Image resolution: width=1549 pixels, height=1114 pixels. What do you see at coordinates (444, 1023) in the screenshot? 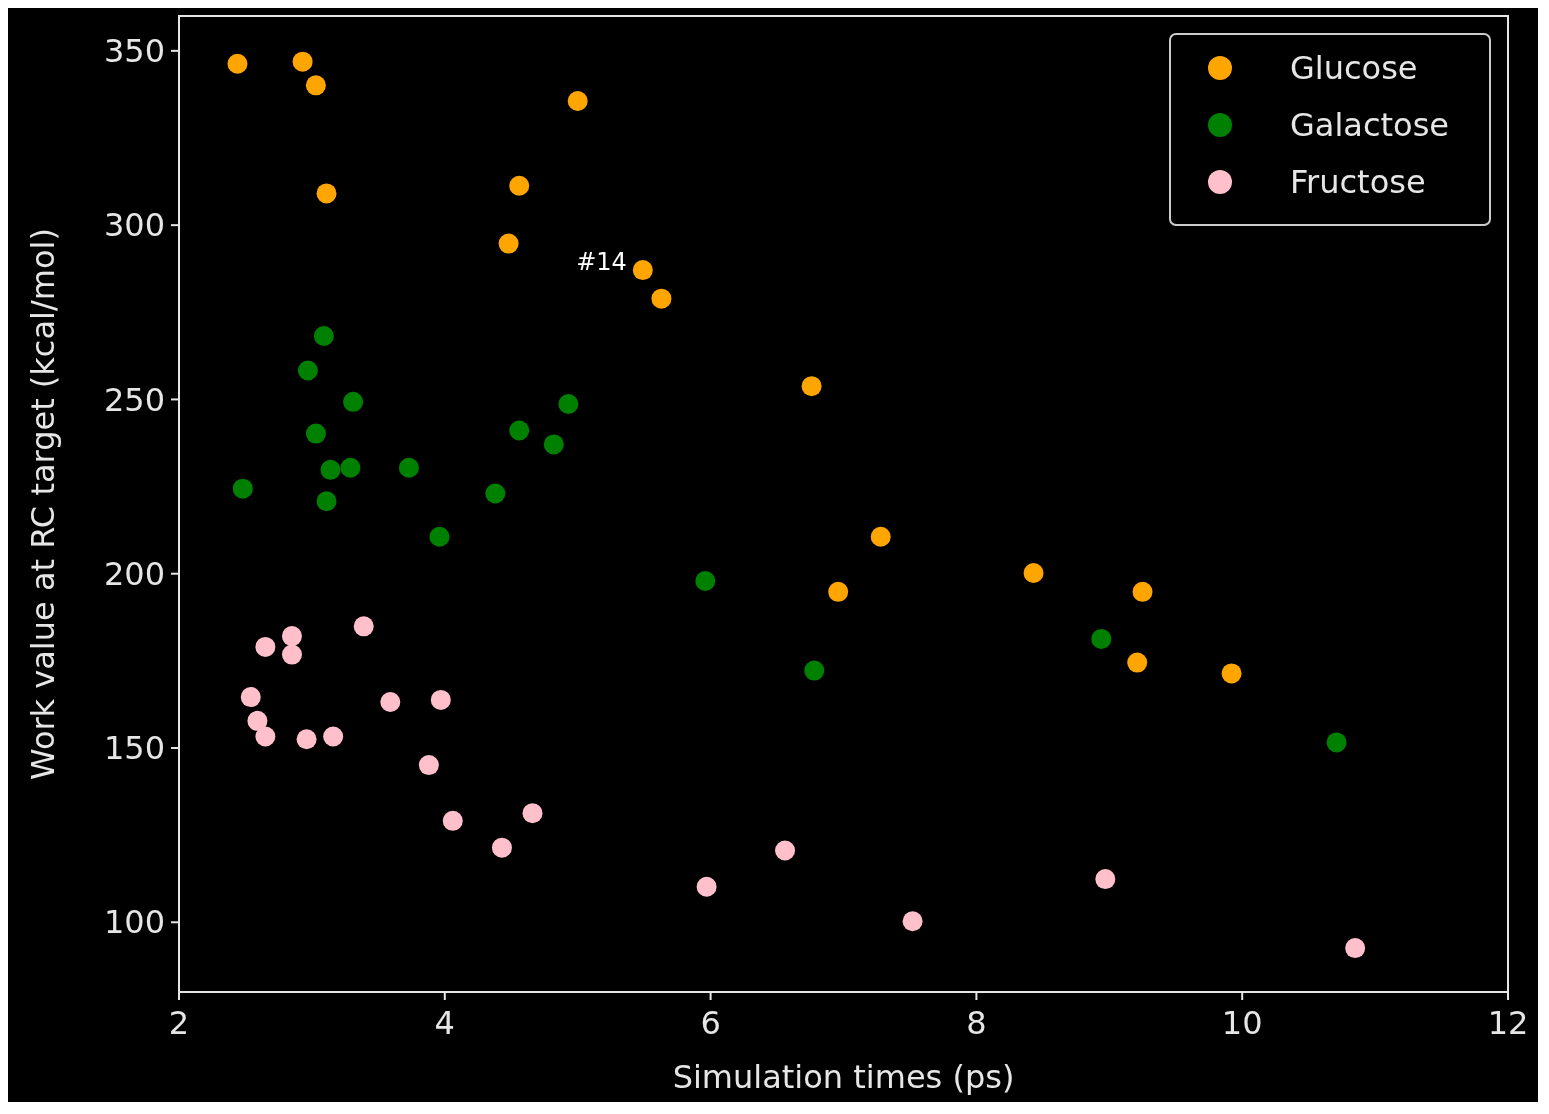
I see `x-tick-label: 4` at bounding box center [444, 1023].